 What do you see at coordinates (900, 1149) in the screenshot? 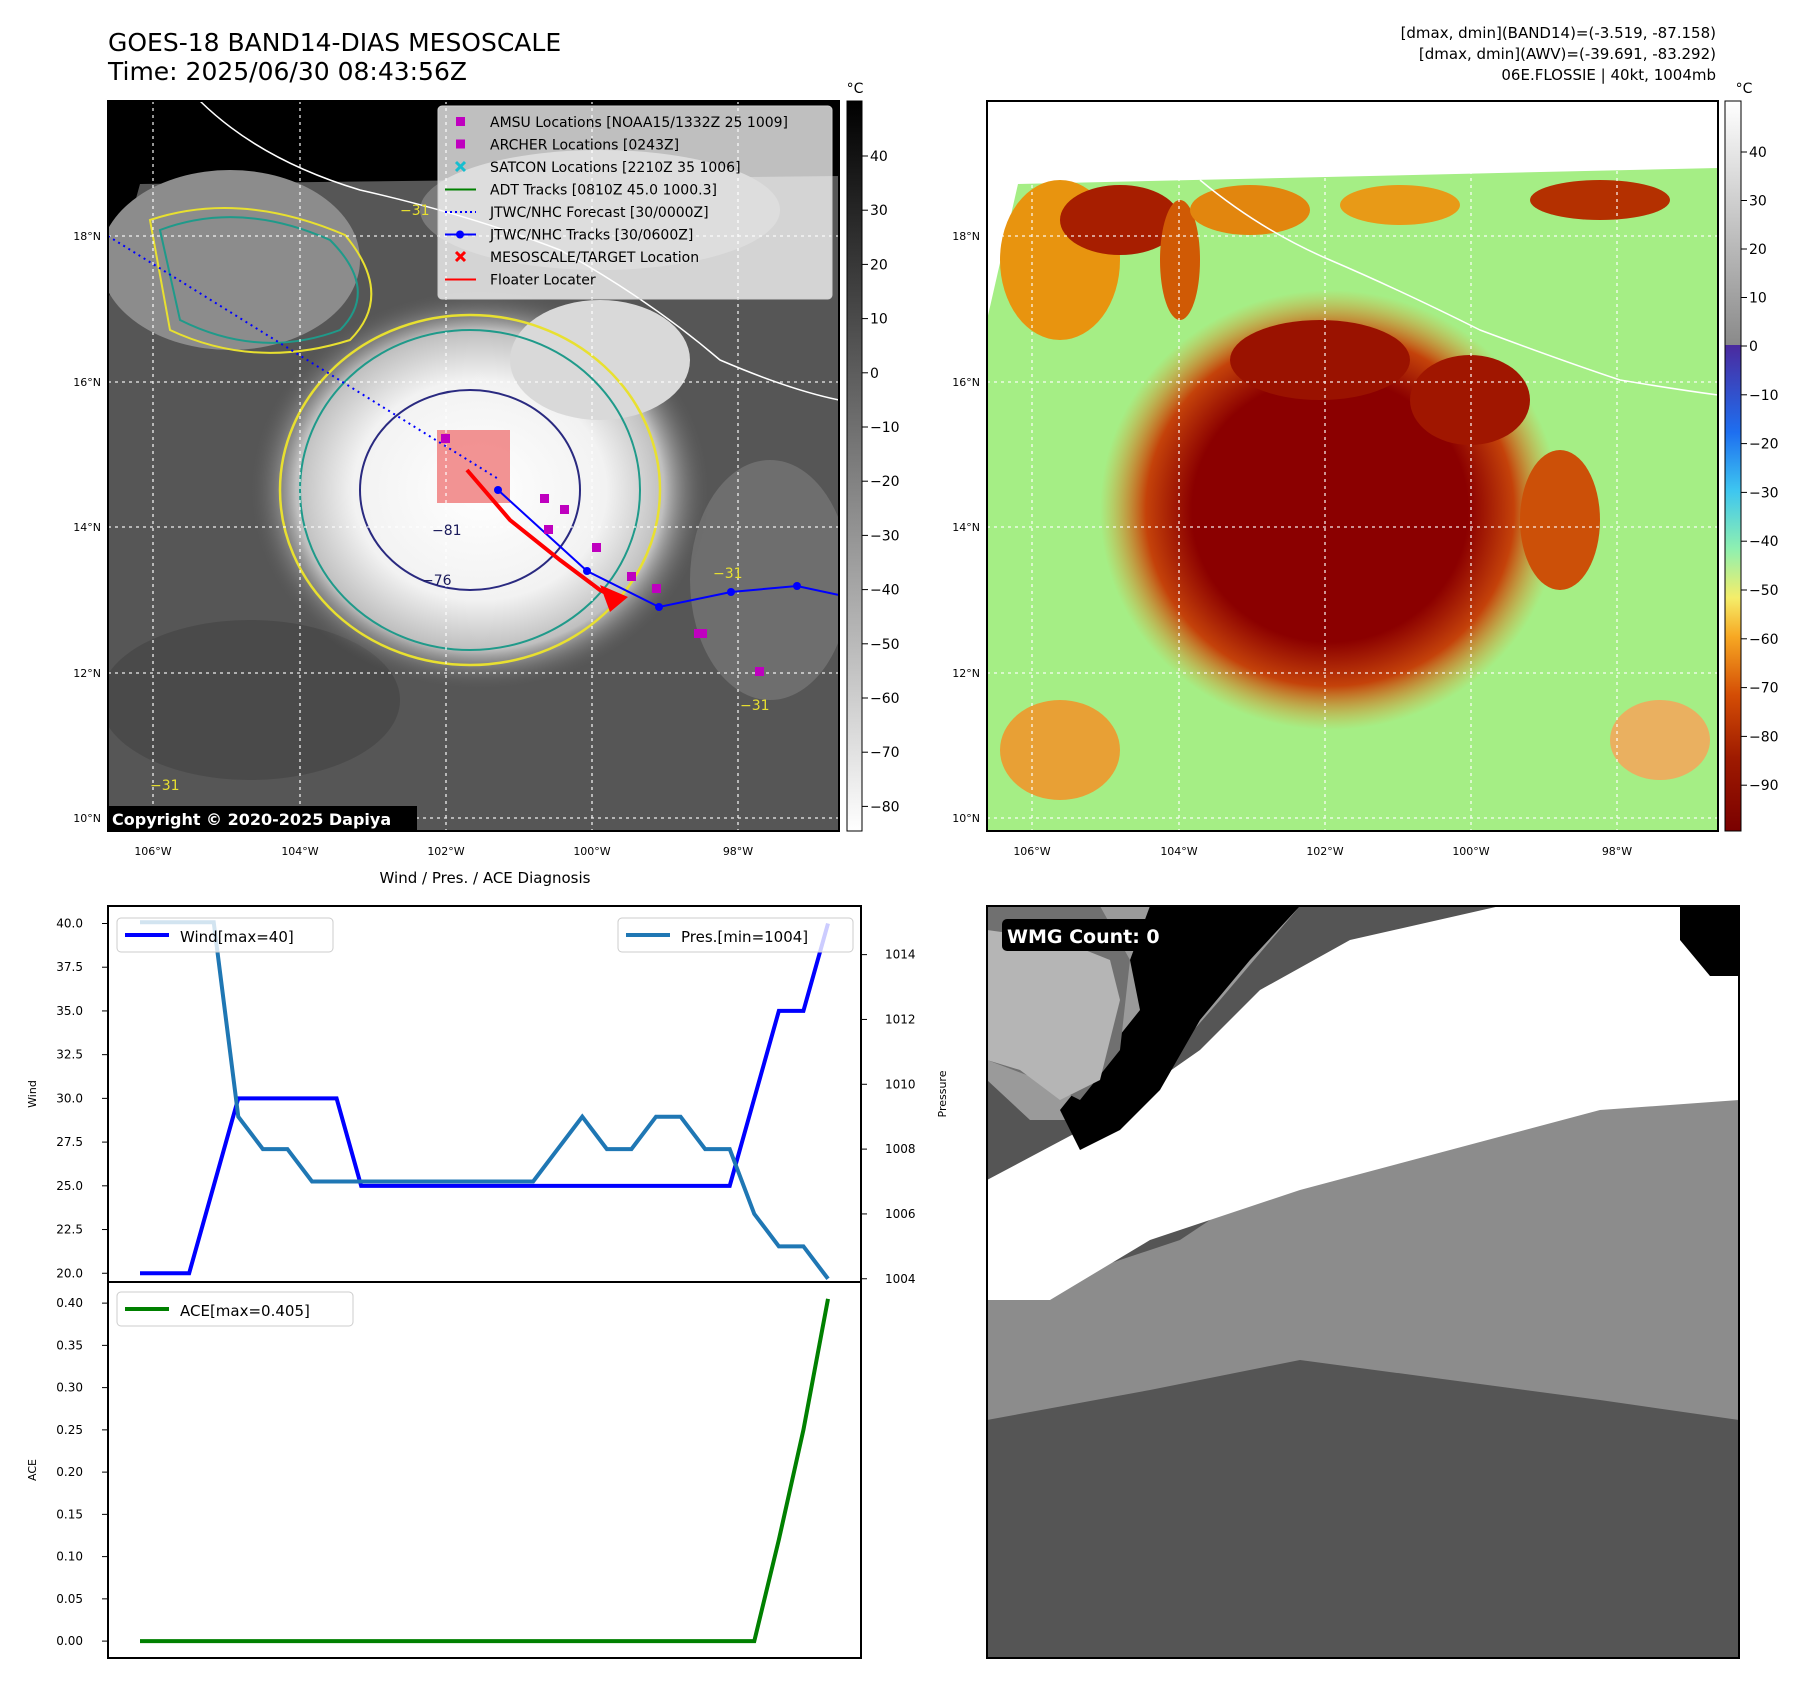
I see `pressure-tick-label: 1008` at bounding box center [900, 1149].